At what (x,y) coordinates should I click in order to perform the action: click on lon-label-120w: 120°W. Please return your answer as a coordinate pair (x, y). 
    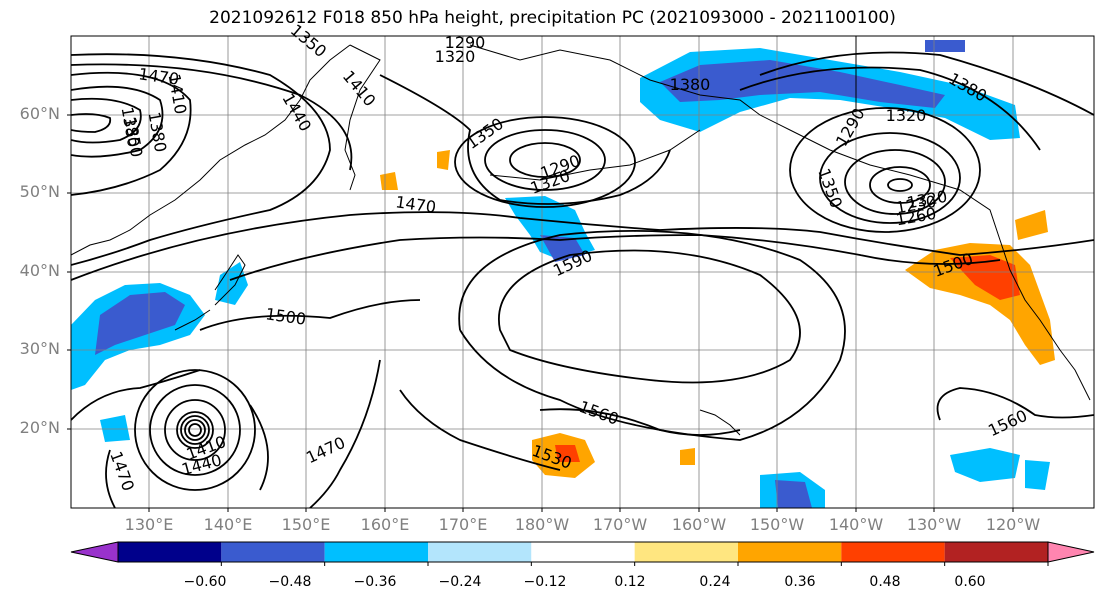
    Looking at the image, I should click on (1013, 524).